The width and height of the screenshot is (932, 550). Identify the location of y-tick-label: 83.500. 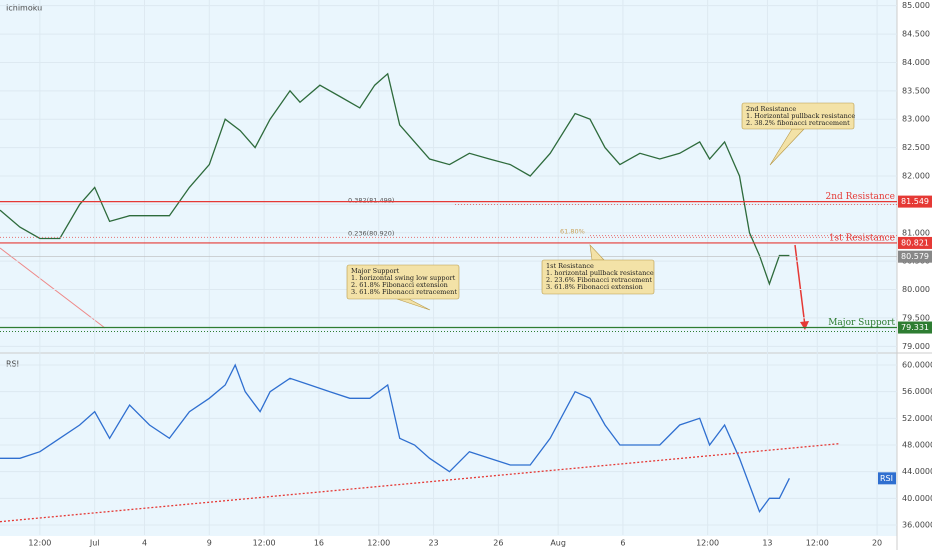
(916, 90).